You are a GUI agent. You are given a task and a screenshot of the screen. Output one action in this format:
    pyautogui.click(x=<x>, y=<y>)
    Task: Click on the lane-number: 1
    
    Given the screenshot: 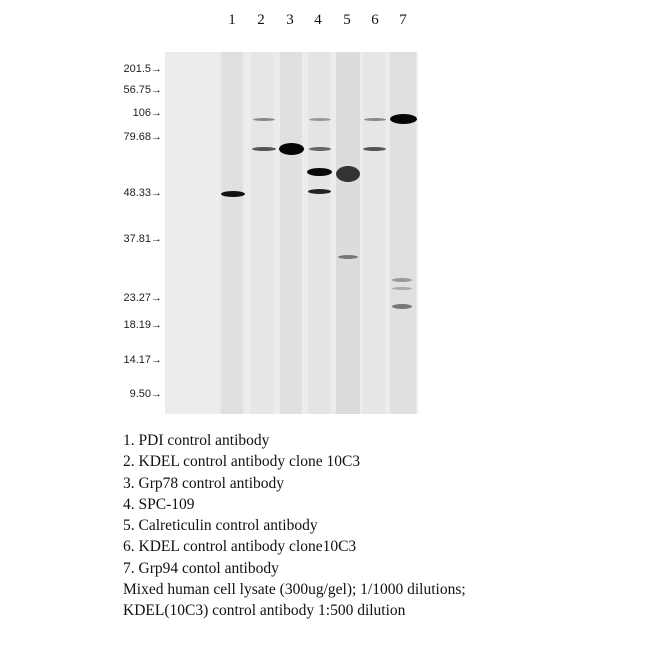 What is the action you would take?
    pyautogui.click(x=232, y=20)
    